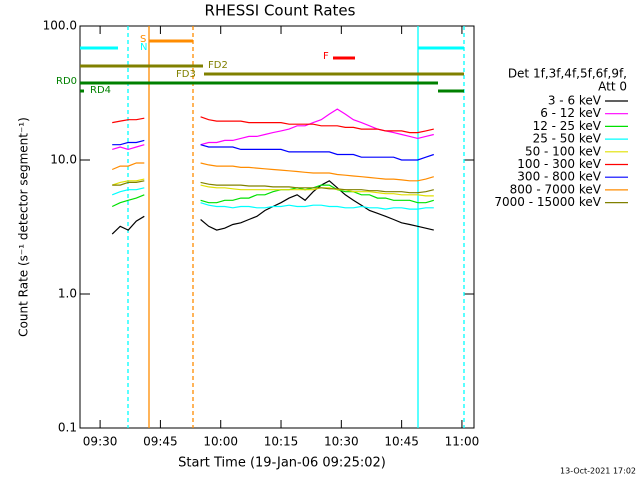  What do you see at coordinates (547, 202) in the screenshot?
I see `legend-label: 7000 - 15000 keV` at bounding box center [547, 202].